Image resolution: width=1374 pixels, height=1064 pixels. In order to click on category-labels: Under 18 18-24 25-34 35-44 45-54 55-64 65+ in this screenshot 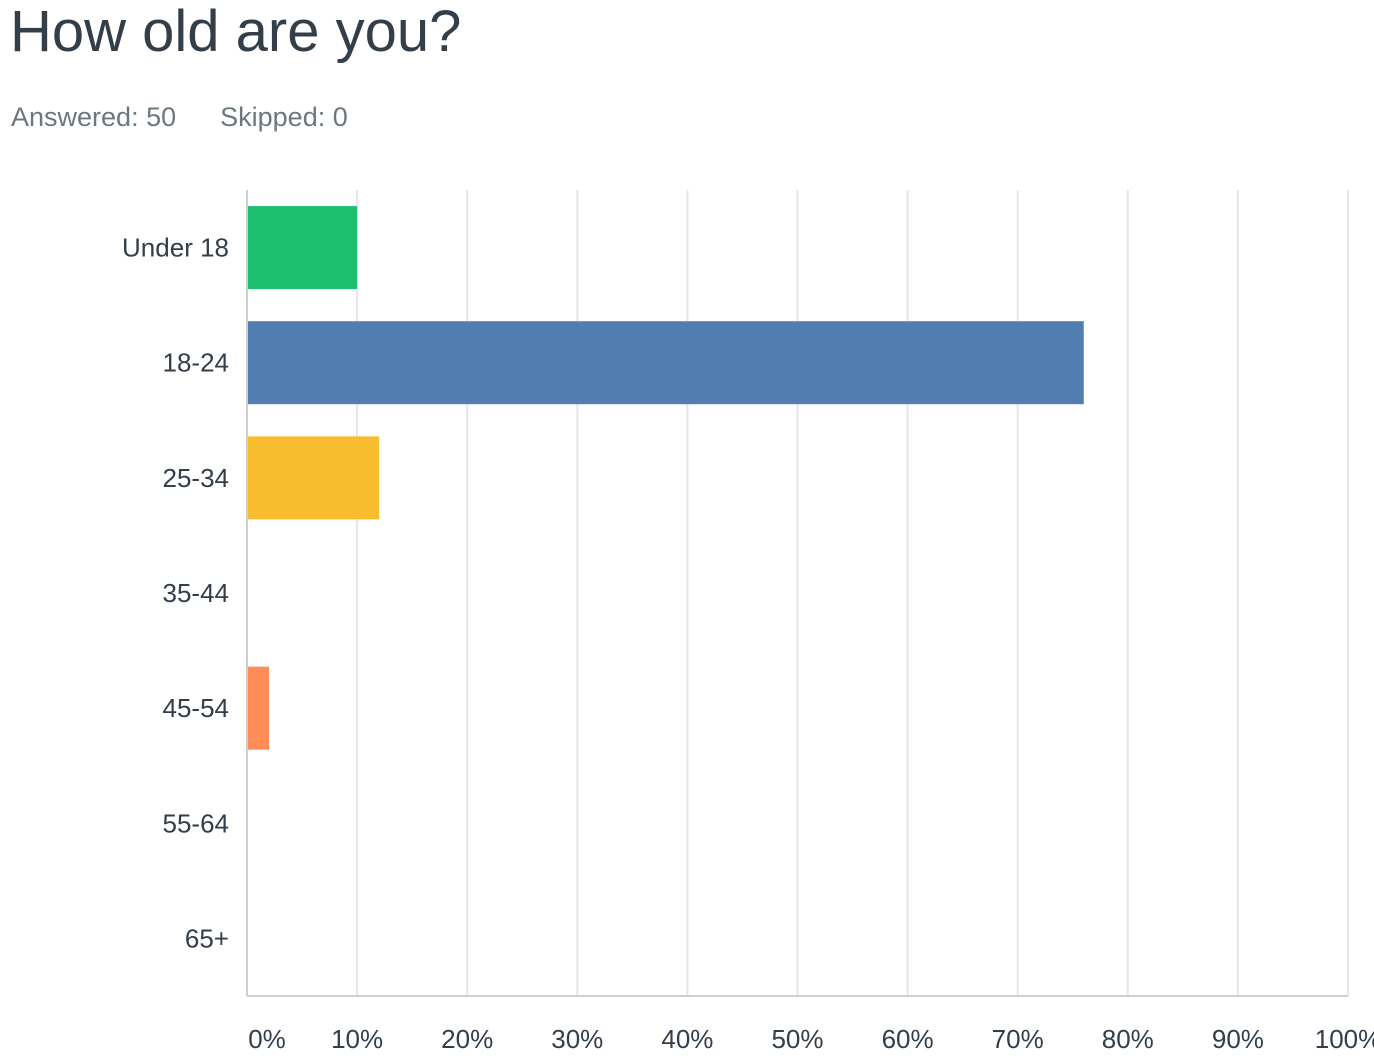, I will do `click(175, 593)`.